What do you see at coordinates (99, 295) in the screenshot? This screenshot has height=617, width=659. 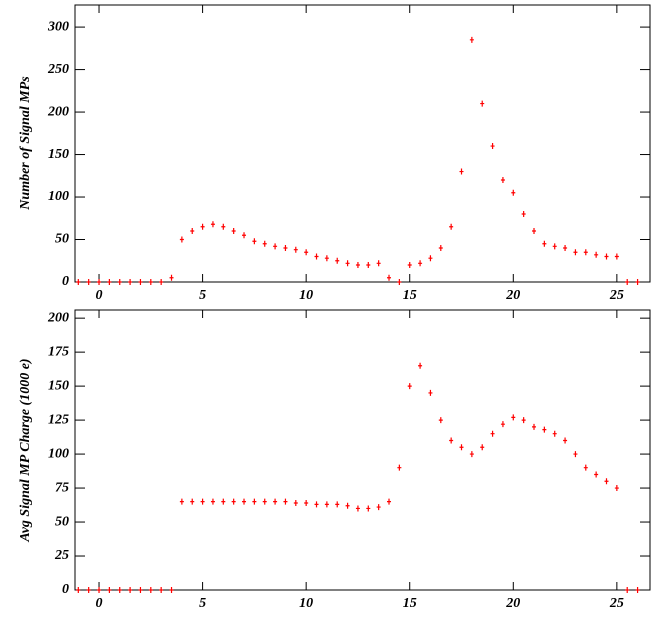 I see `x-tick-label: 0` at bounding box center [99, 295].